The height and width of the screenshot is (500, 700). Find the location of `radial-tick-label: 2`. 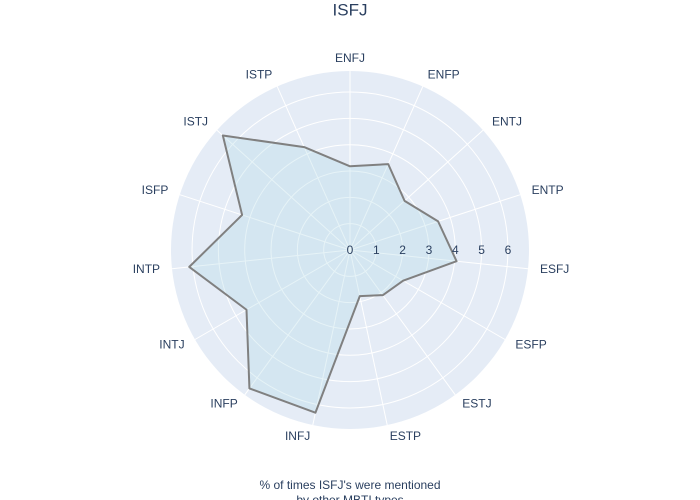

radial-tick-label: 2 is located at coordinates (402, 250).